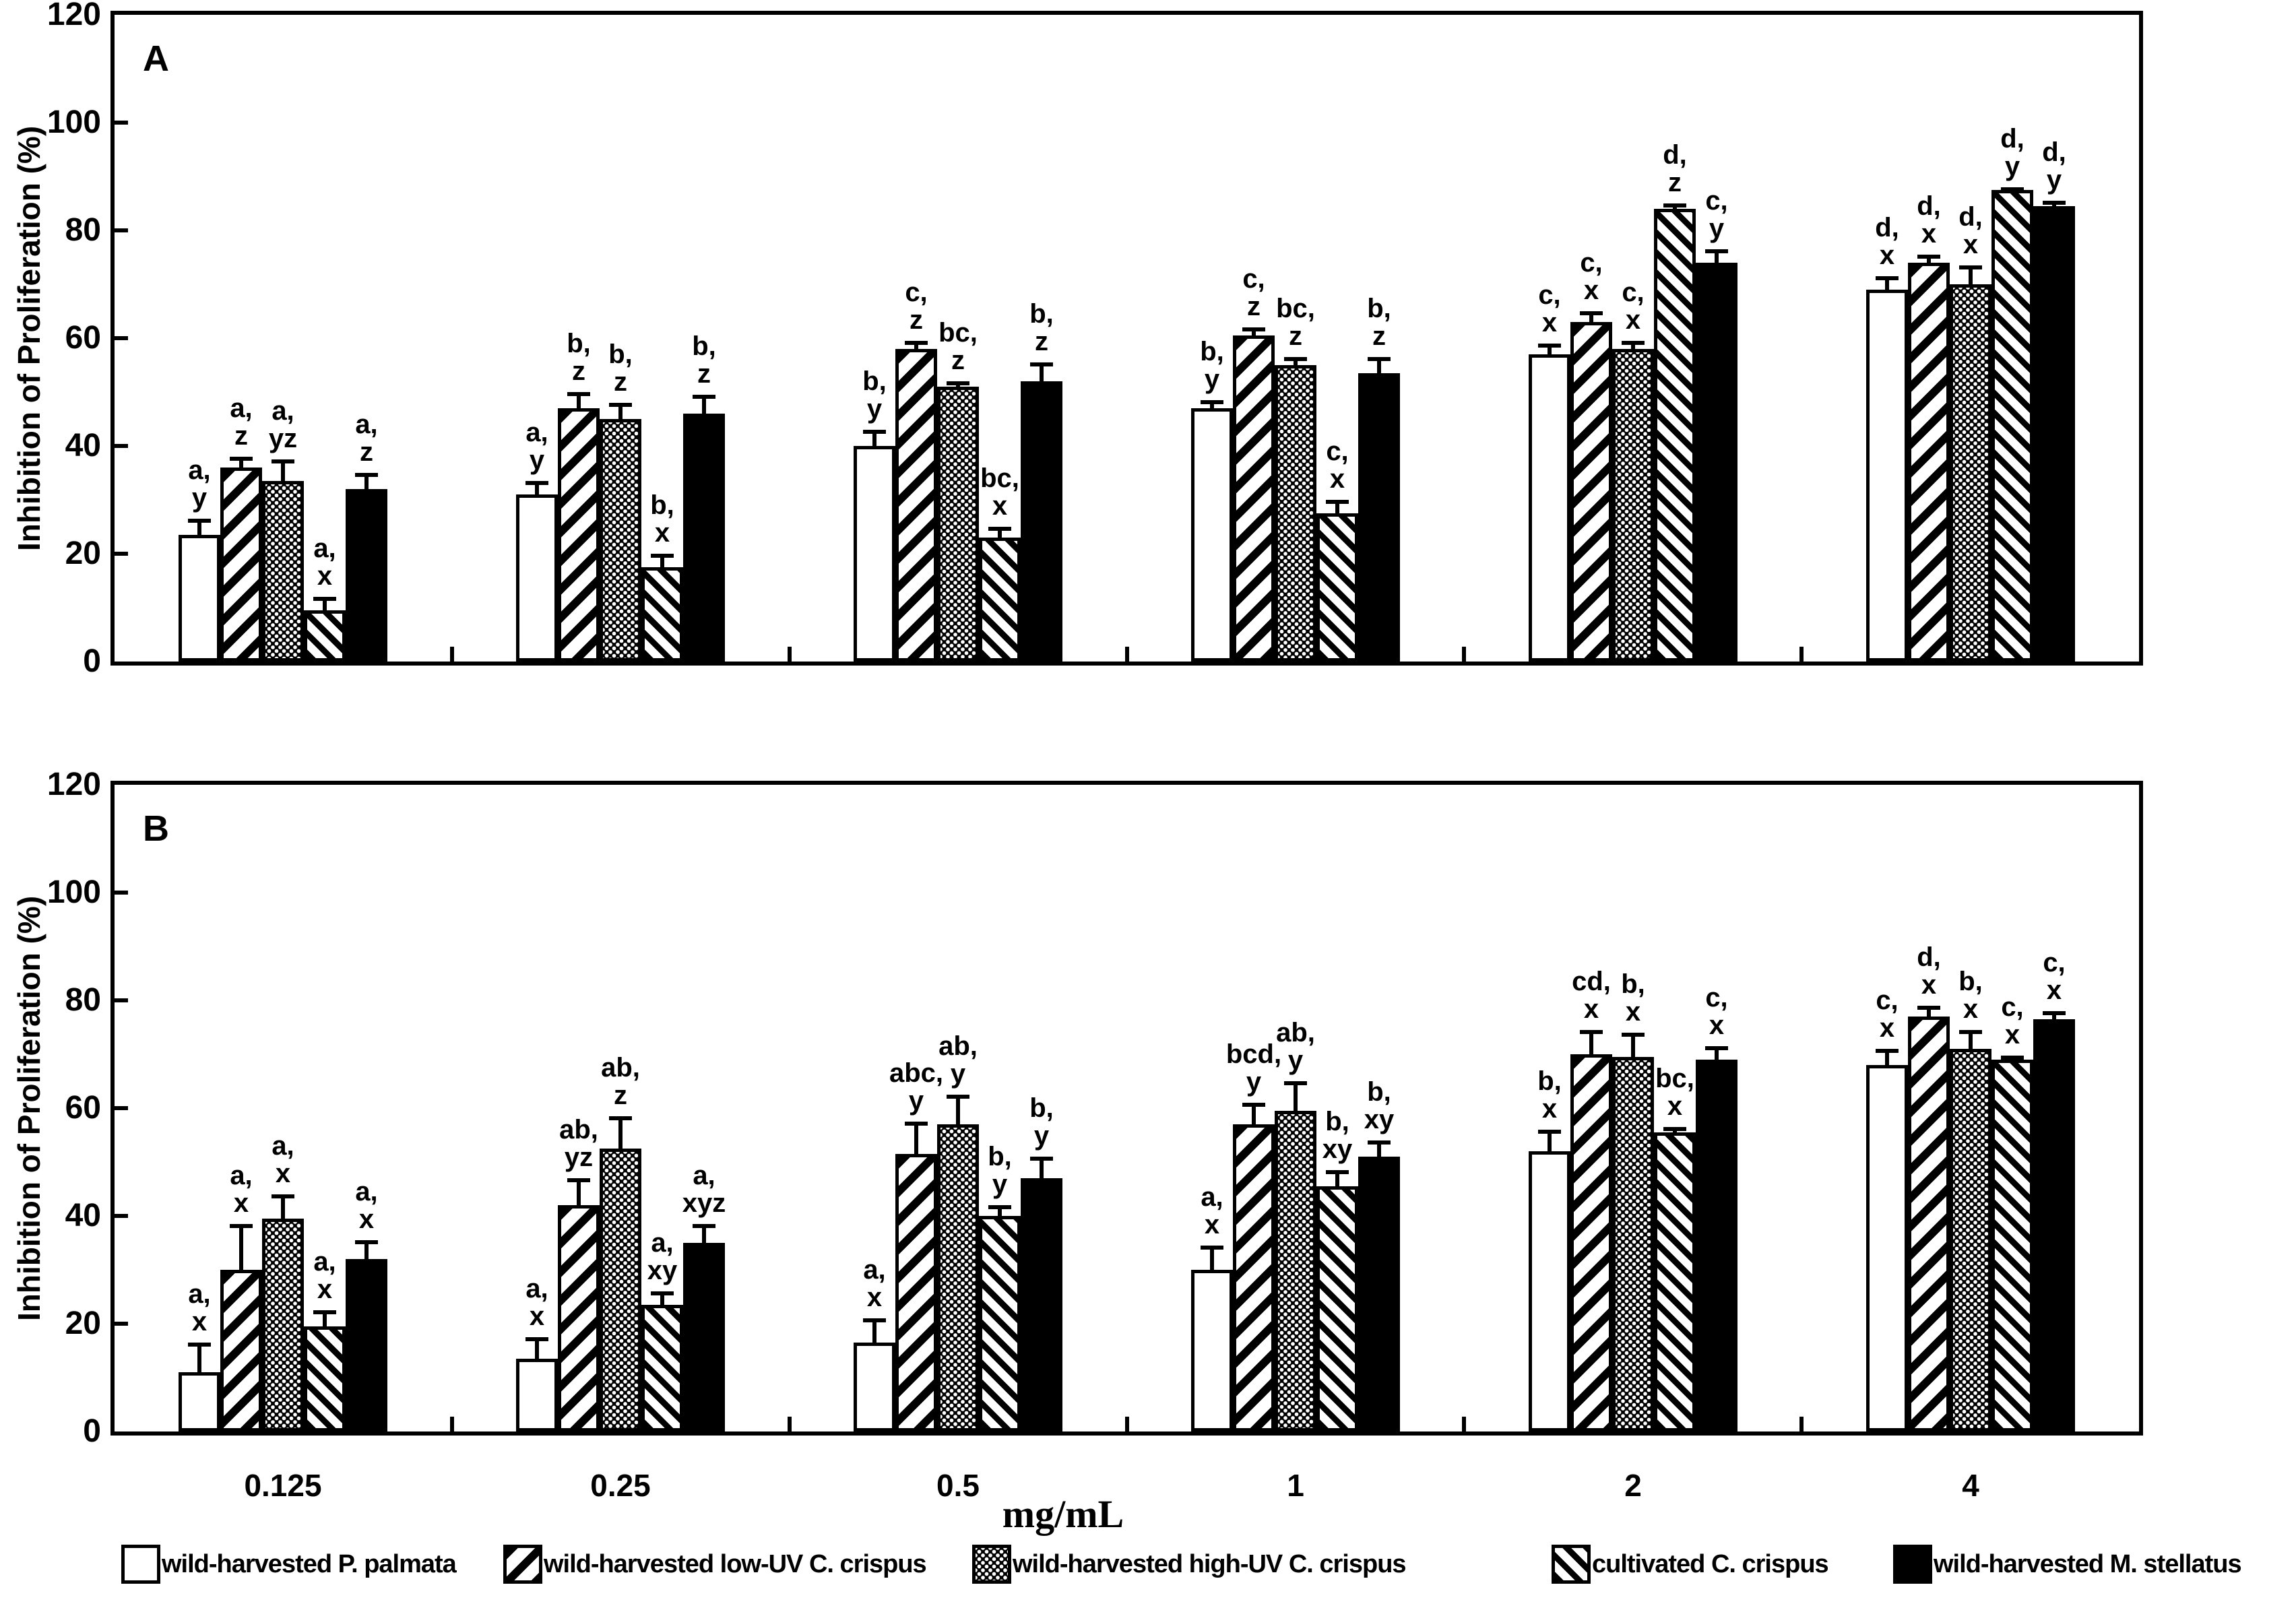 The height and width of the screenshot is (1610, 2296). I want to click on legend-label: wild-harvested M. stellatus, so click(2088, 1564).